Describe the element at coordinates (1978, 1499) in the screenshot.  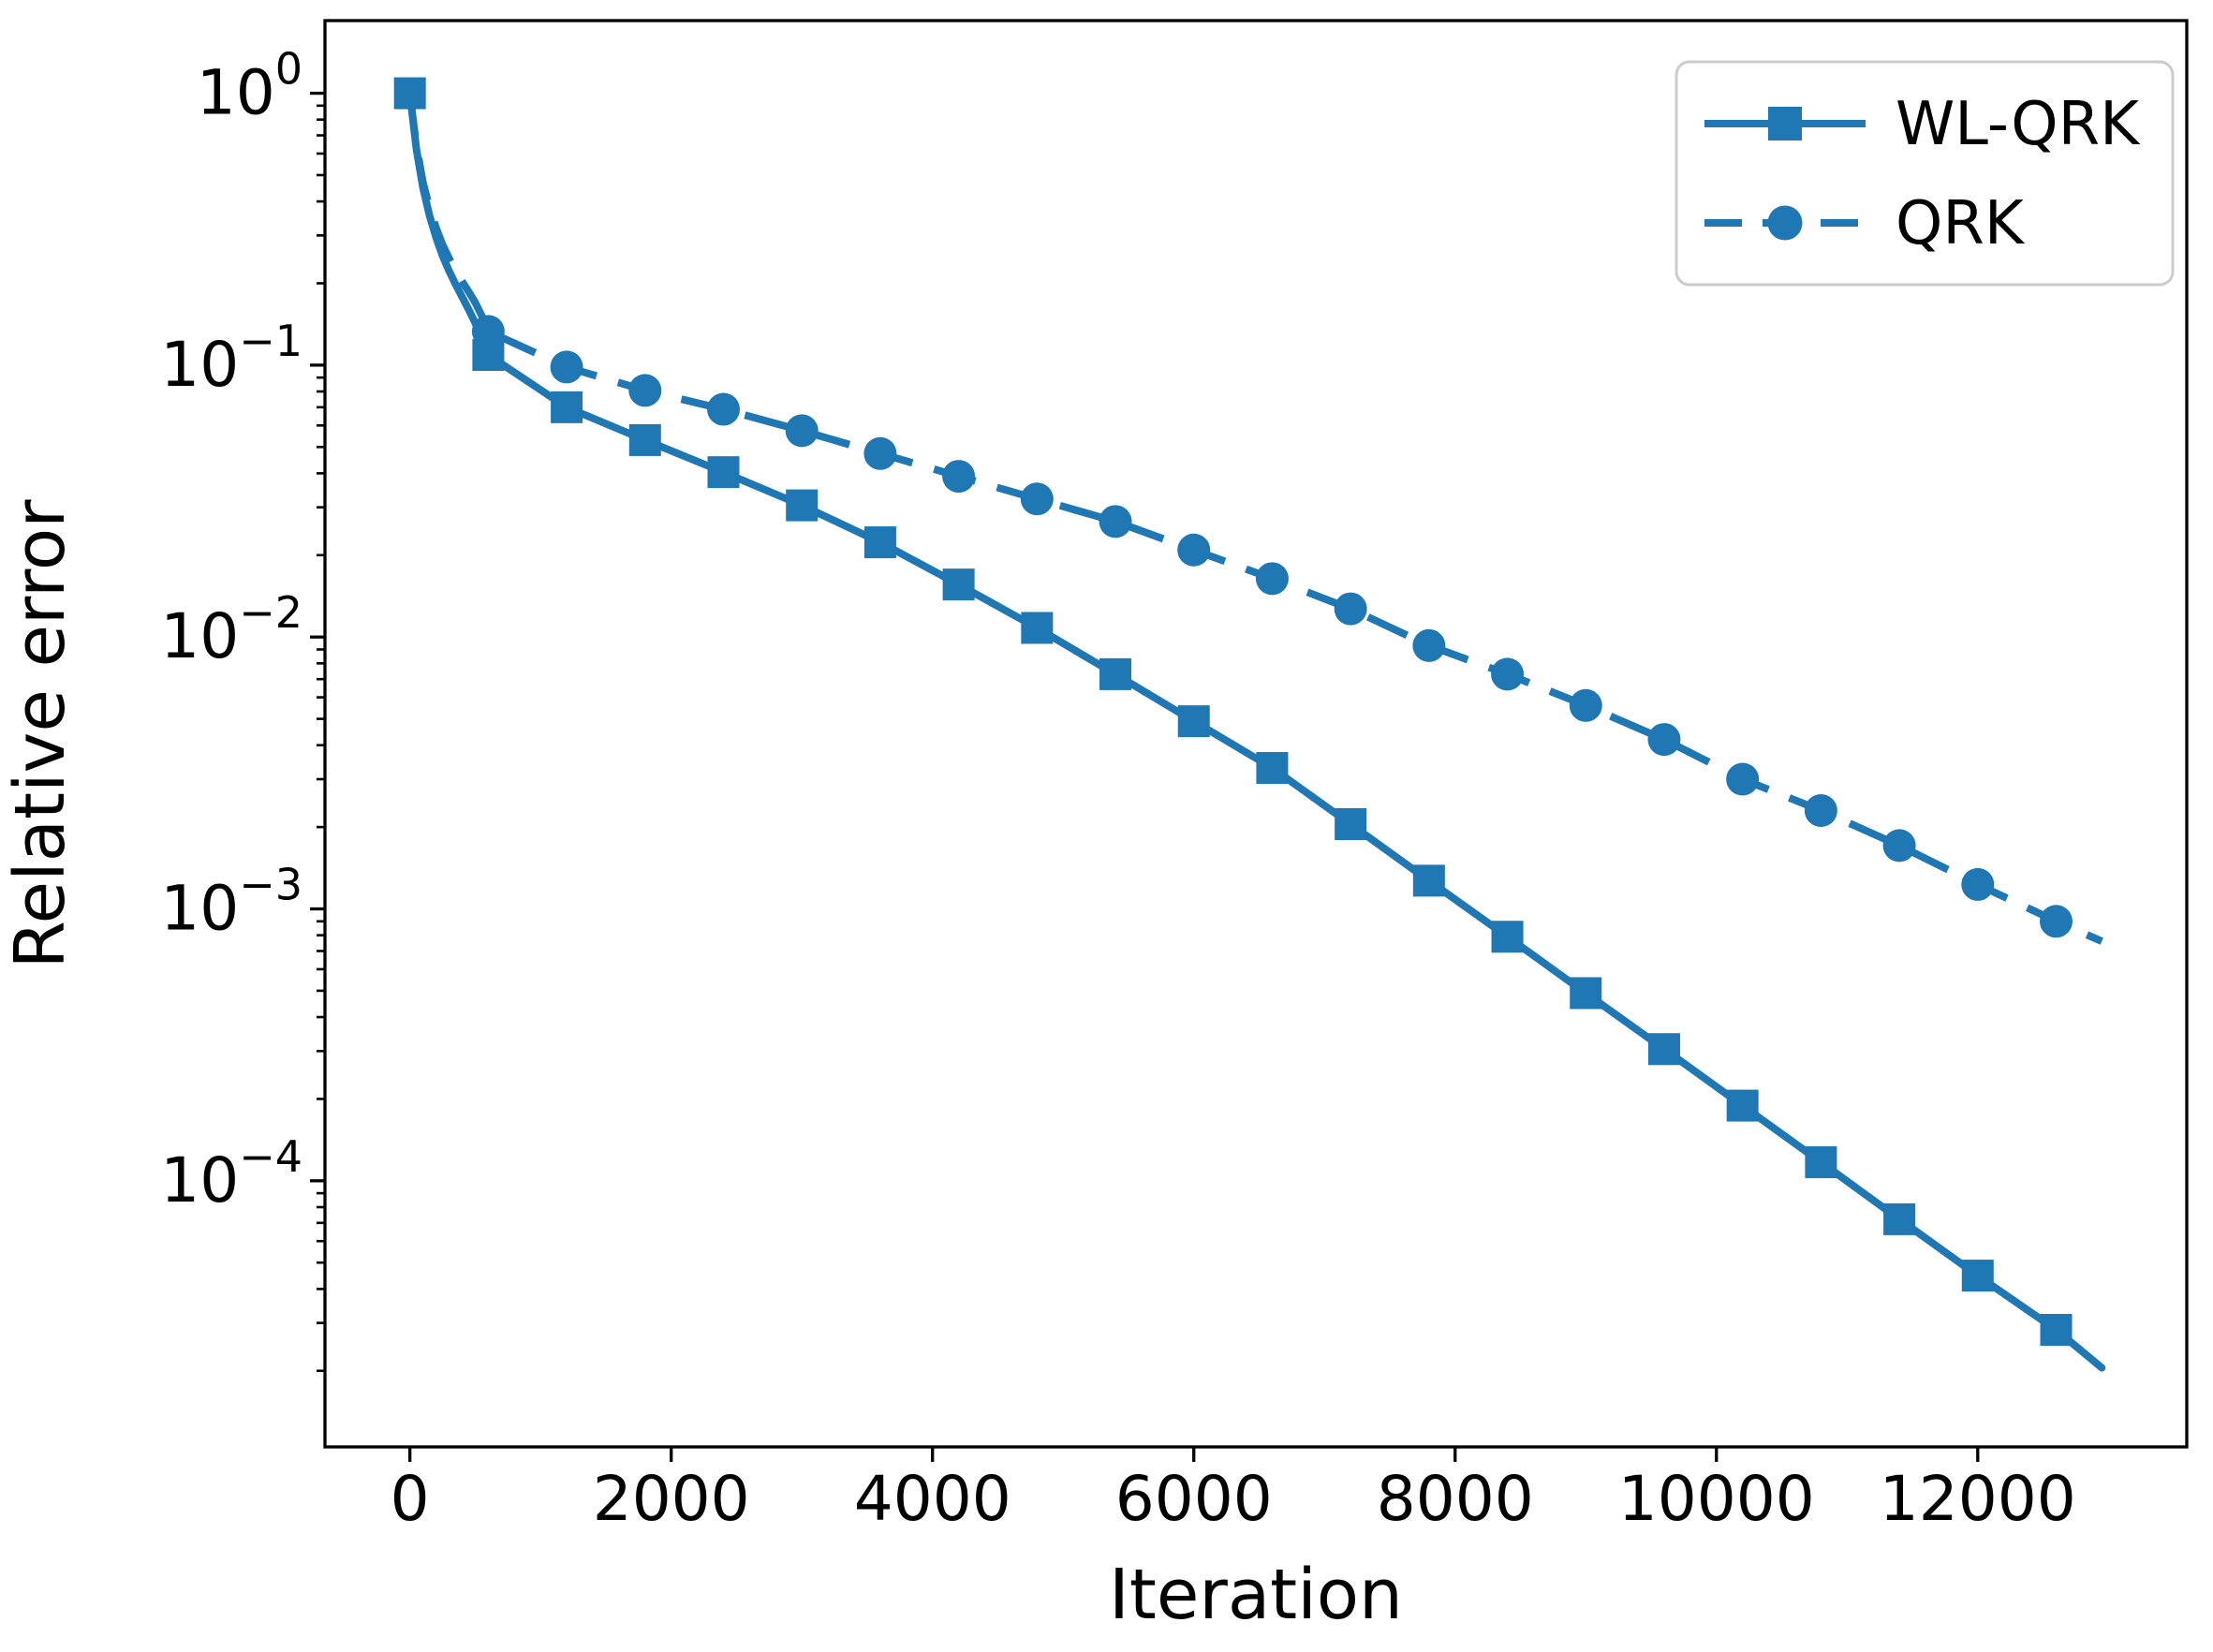
I see `x-tick-label: 12000` at that location.